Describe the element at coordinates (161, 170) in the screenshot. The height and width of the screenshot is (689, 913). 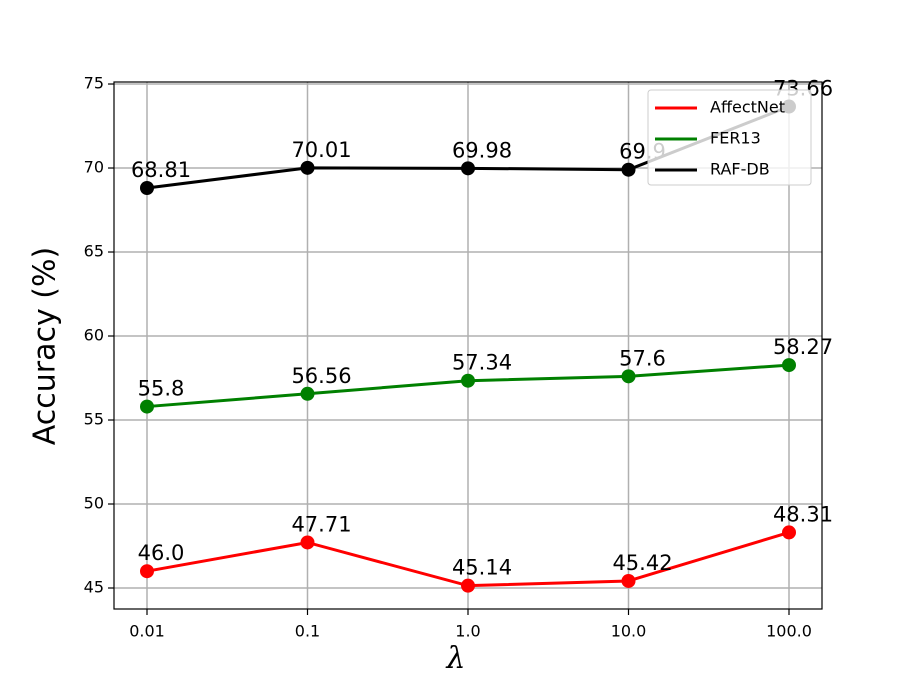
I see `data-label: 68.81` at that location.